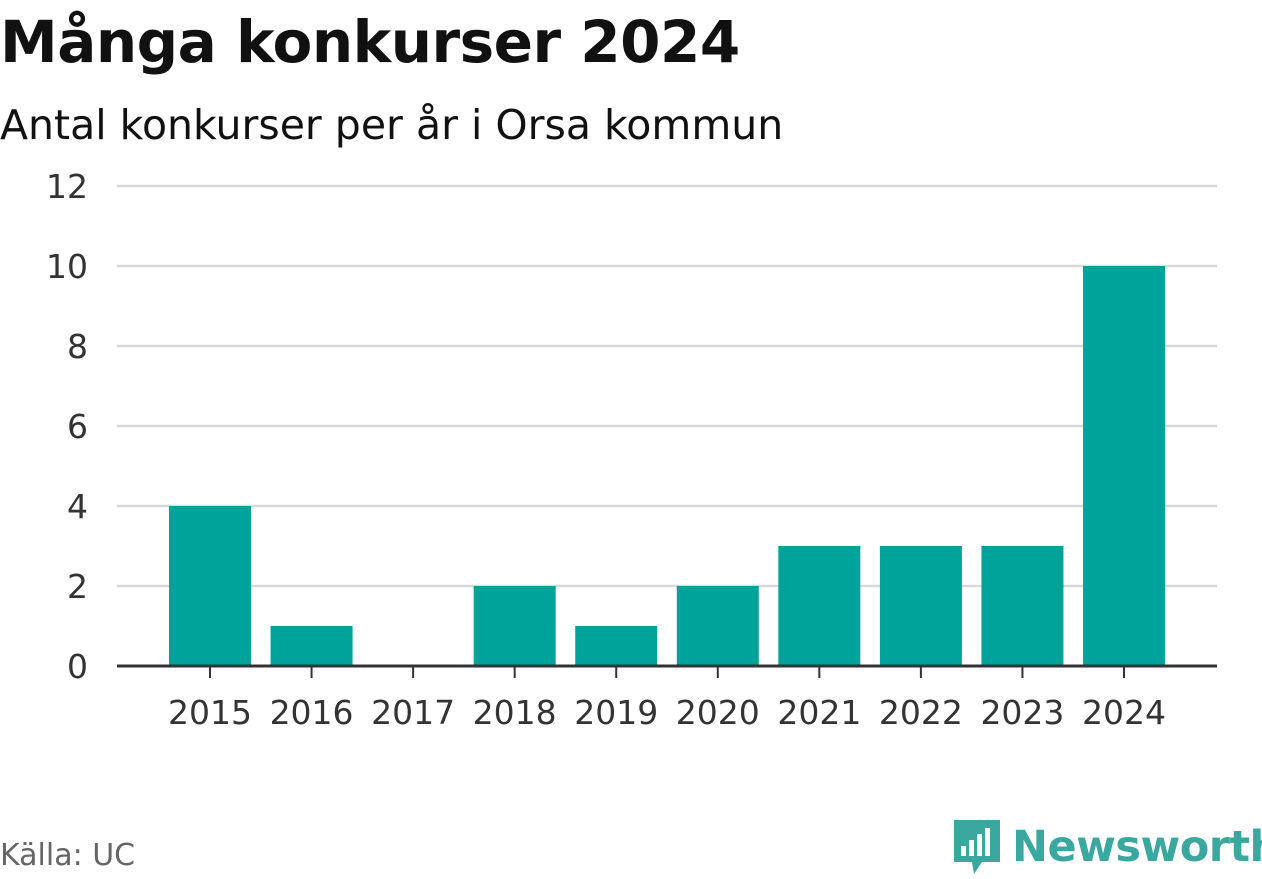 This screenshot has width=1262, height=879. I want to click on x-tick-label-2023: 2023, so click(1022, 712).